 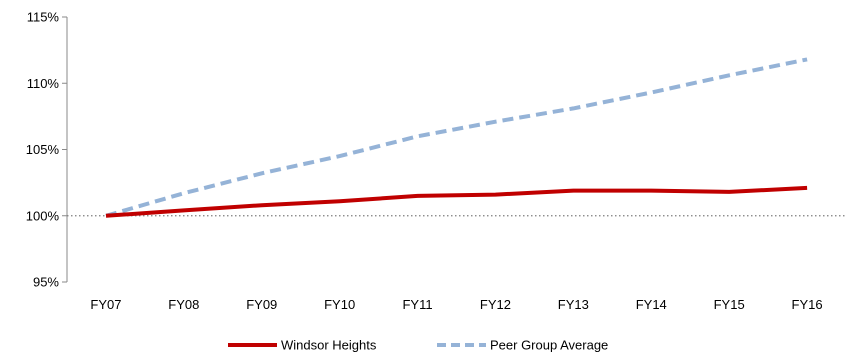 I want to click on x-axis-ticks: FY07 FY08 FY09 FY10 FY11 FY12 FY13 FY14 FY15 FY16, so click(x=456, y=304).